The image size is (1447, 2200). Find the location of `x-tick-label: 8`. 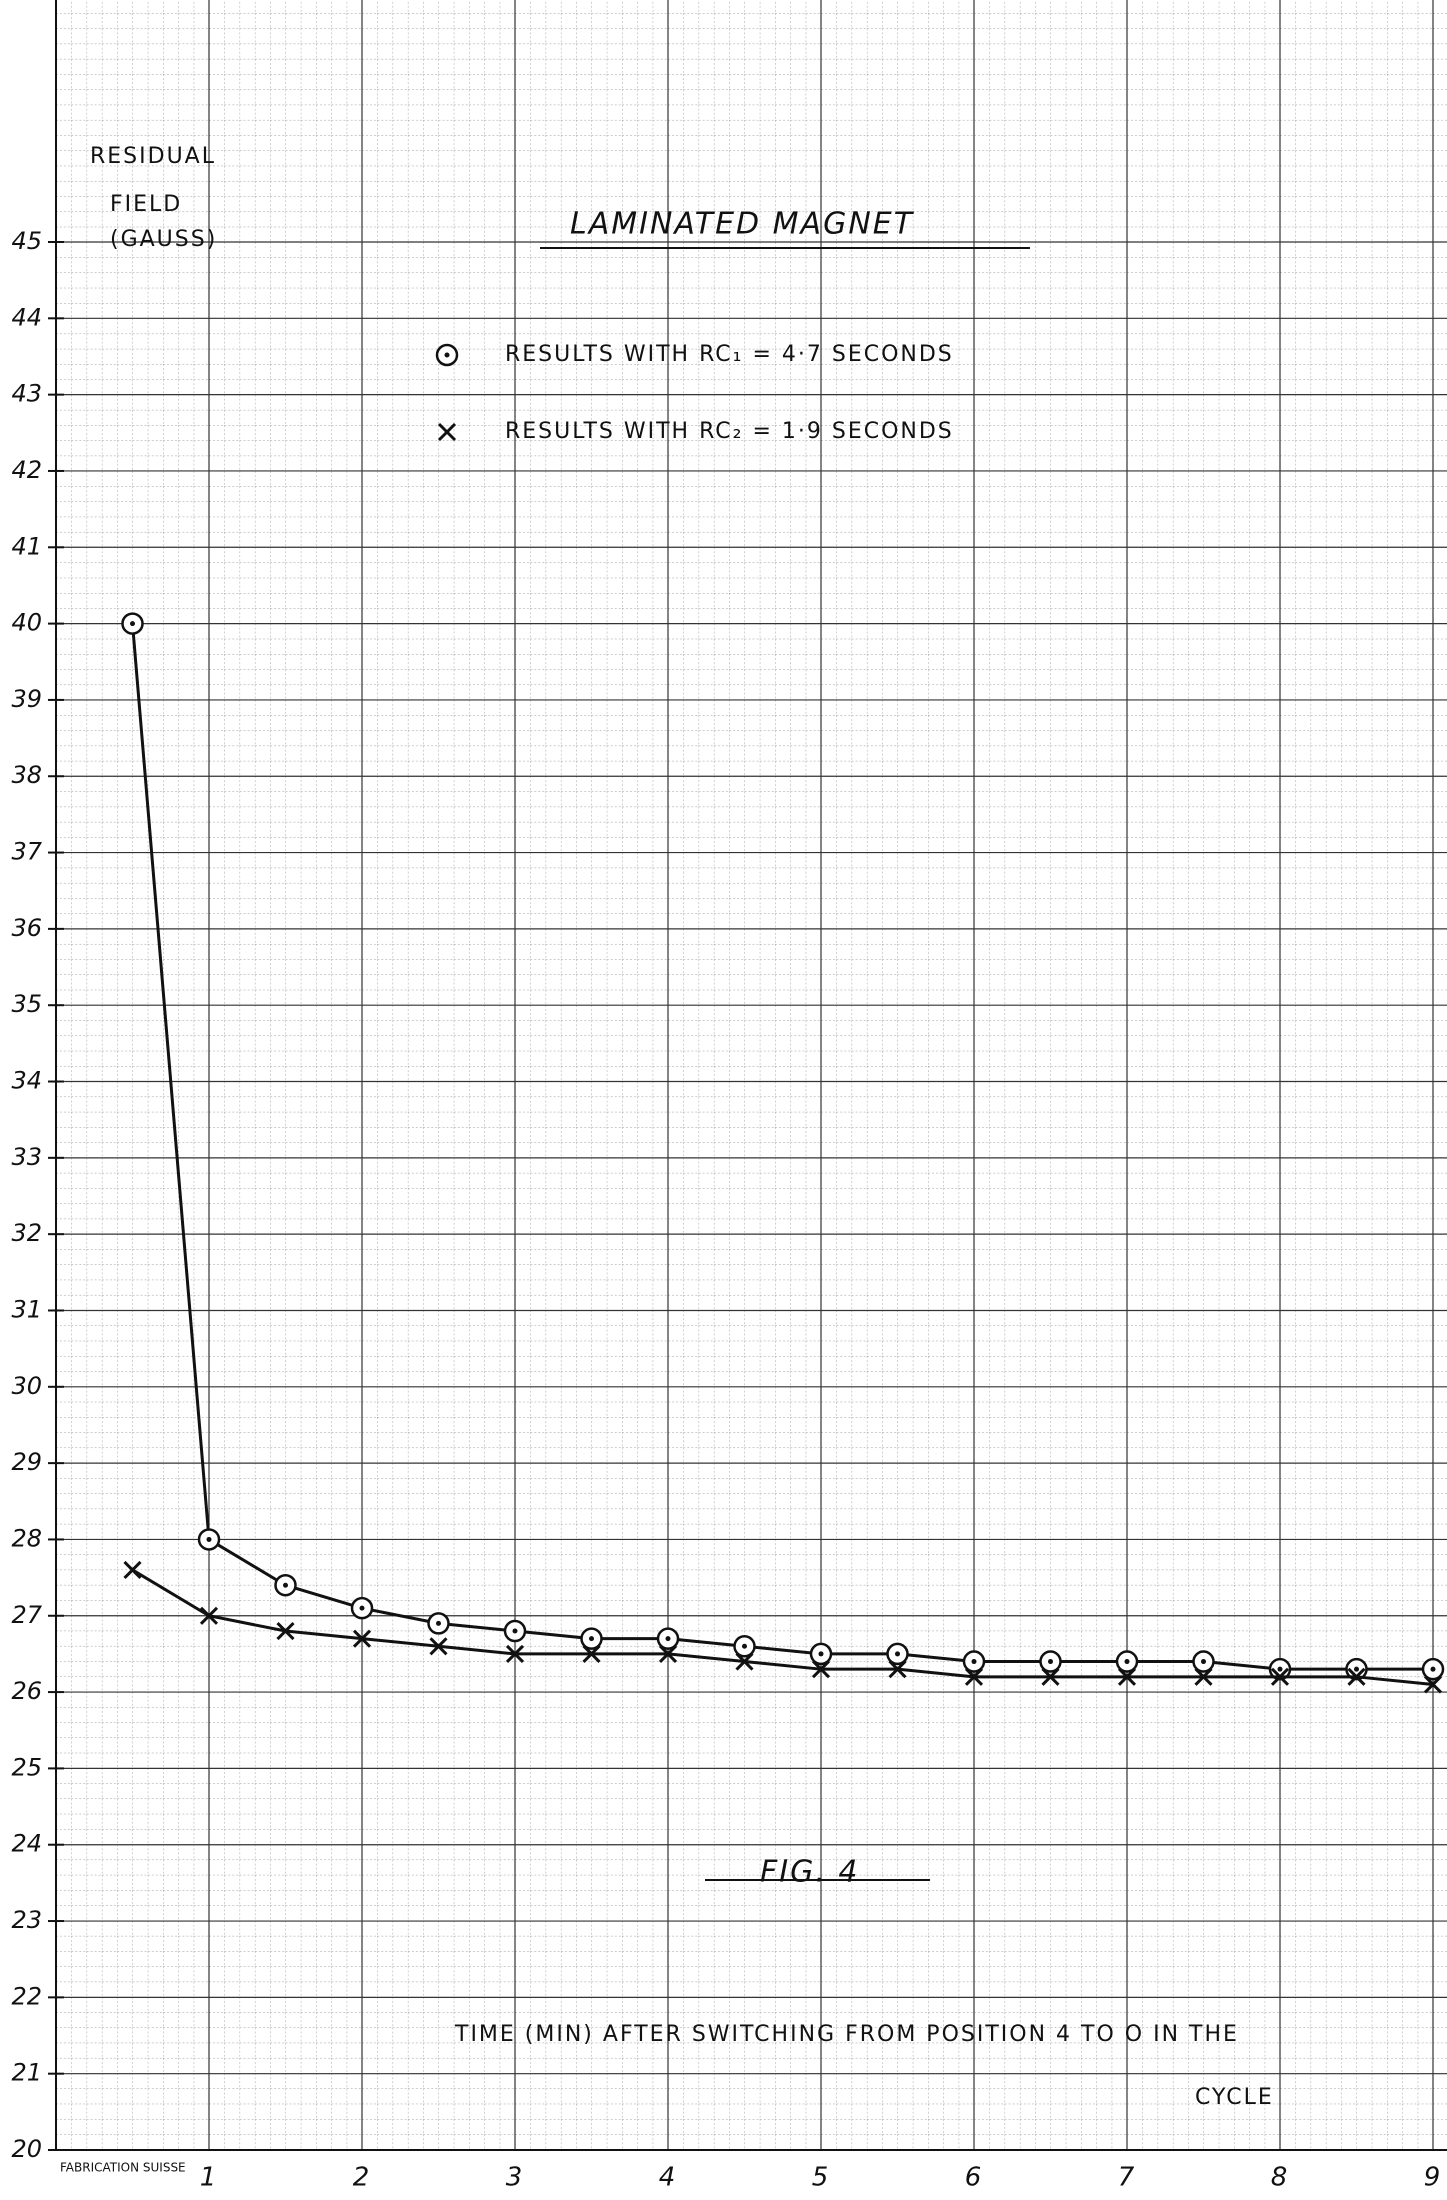

x-tick-label: 8 is located at coordinates (1280, 2178).